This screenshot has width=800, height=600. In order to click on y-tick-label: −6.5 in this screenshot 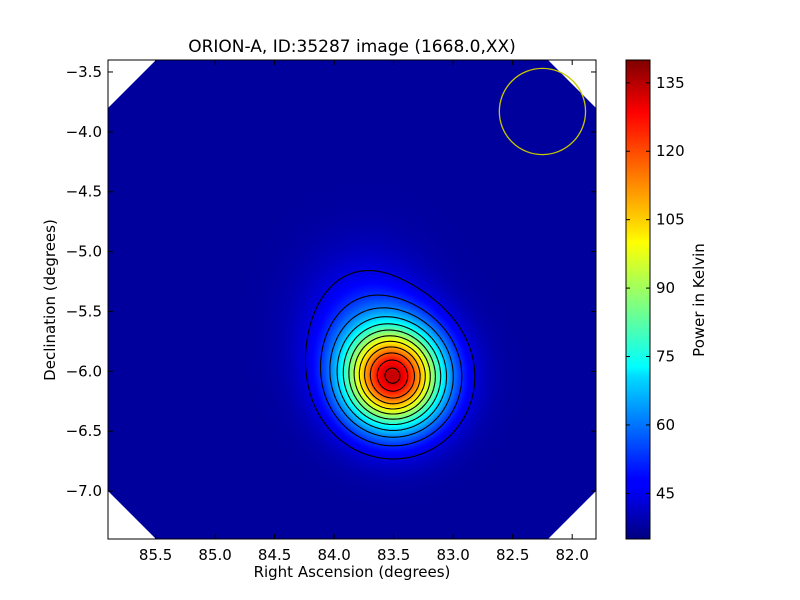, I will do `click(84, 431)`.